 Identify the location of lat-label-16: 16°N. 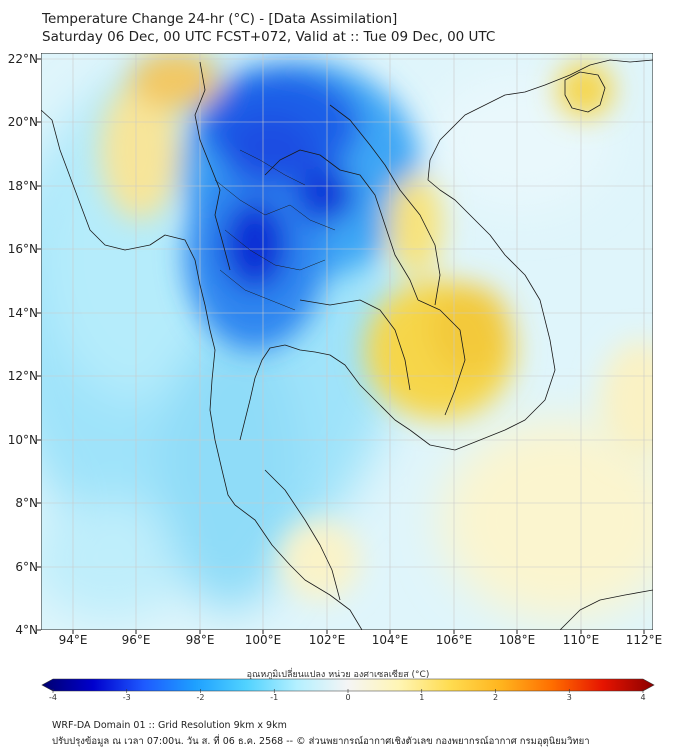
(22, 249).